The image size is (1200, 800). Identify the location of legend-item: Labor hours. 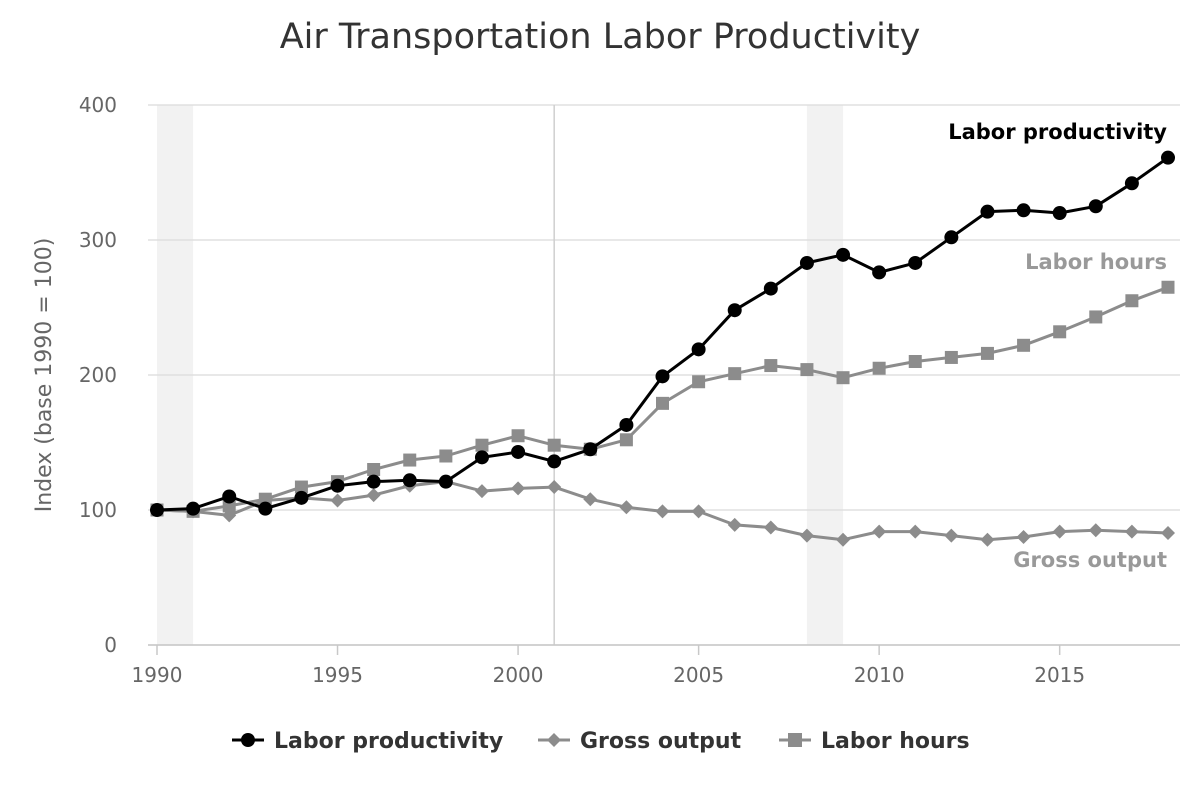
(874, 741).